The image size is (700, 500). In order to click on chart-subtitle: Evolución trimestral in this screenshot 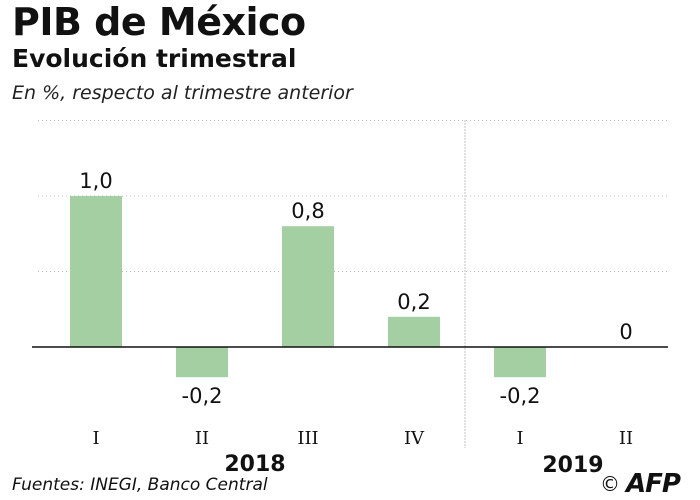, I will do `click(154, 58)`.